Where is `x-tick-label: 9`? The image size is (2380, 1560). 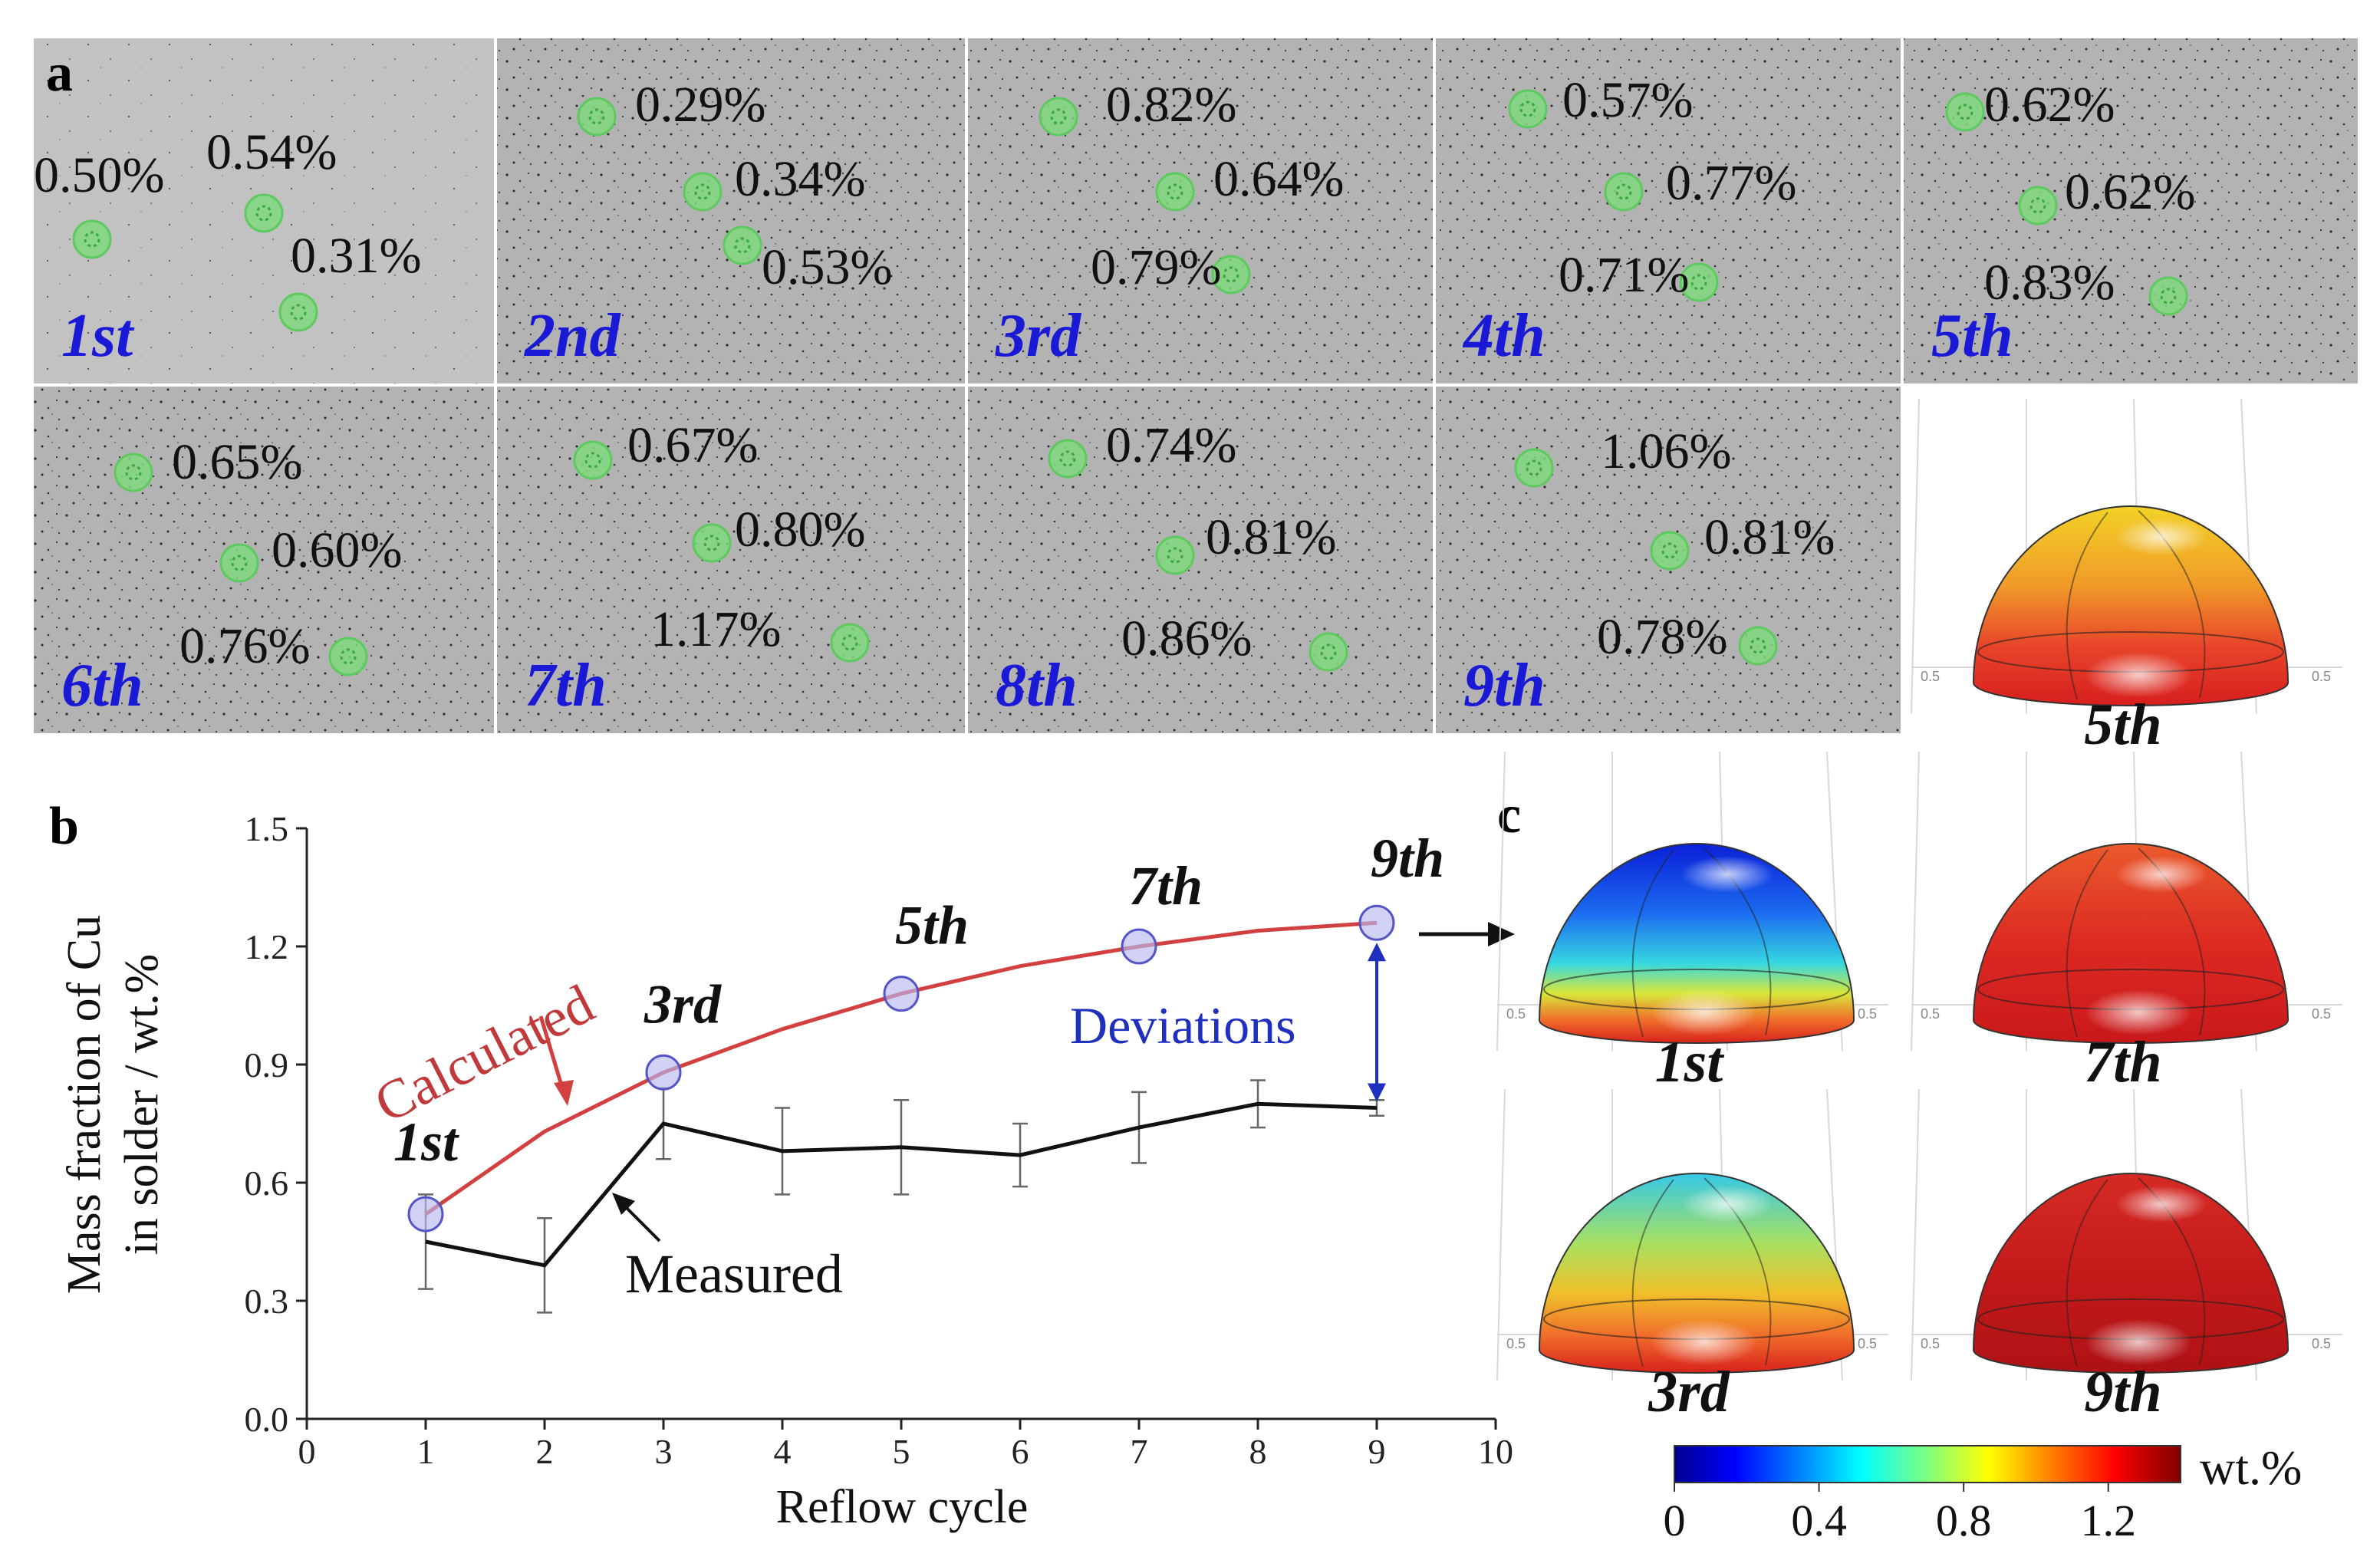 x-tick-label: 9 is located at coordinates (1377, 1451).